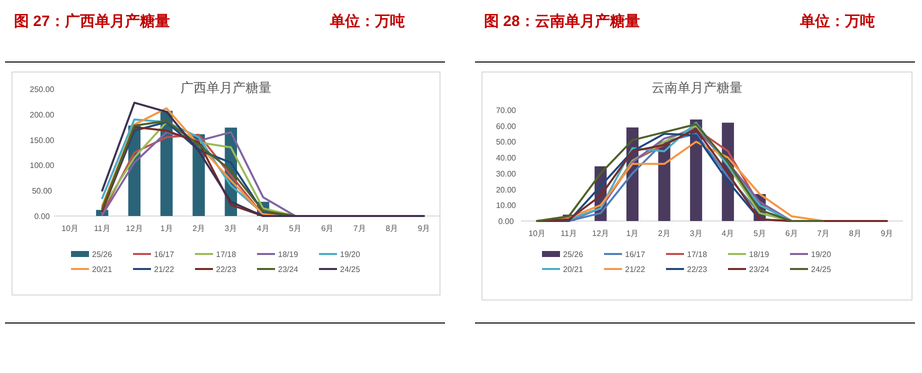 This screenshot has height=373, width=922. I want to click on y-tick-label: 100.00, so click(42, 165).